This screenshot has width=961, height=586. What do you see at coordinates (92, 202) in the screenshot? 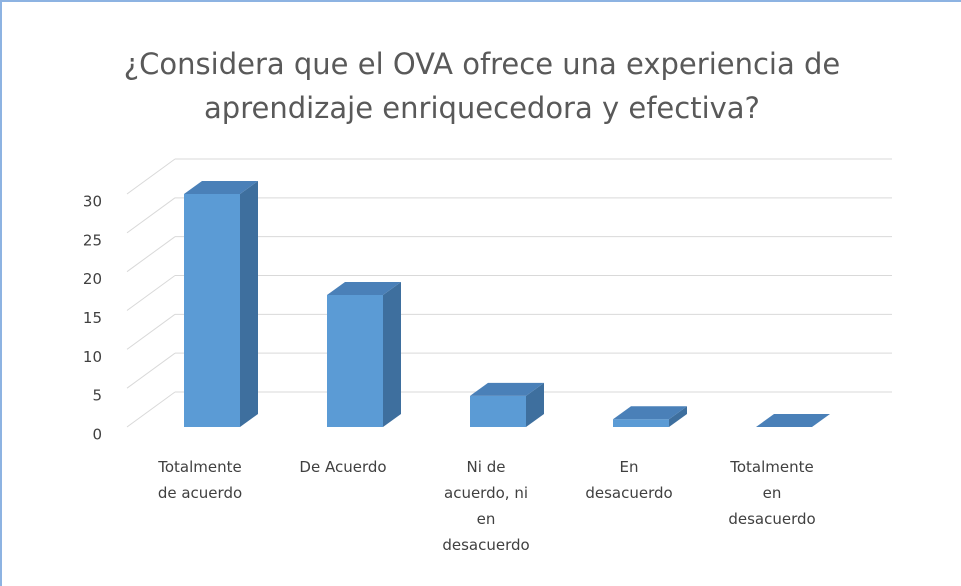
I see `y-tick-label: 30` at bounding box center [92, 202].